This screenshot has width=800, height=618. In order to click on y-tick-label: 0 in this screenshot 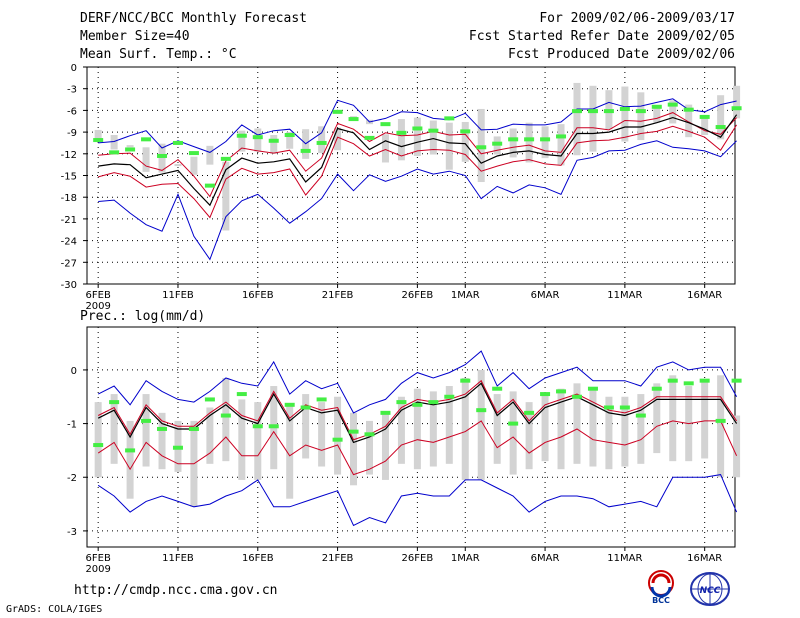, I will do `click(74, 371)`.